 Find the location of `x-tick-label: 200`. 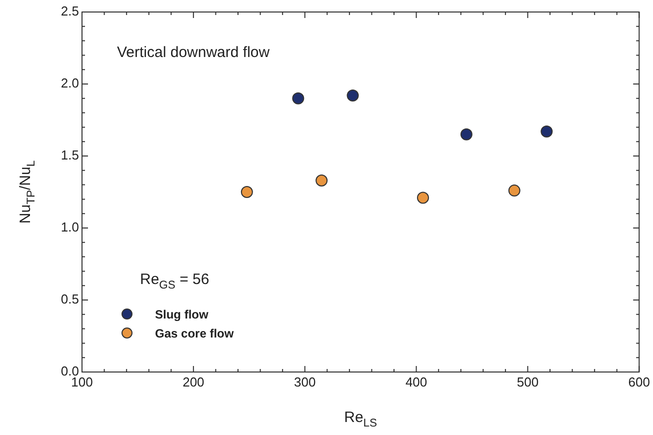

x-tick-label: 200 is located at coordinates (193, 382).